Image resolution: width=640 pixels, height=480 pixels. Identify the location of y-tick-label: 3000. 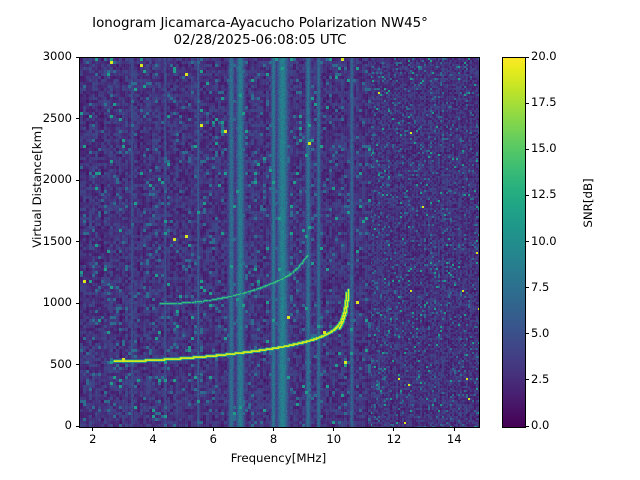
(57, 56).